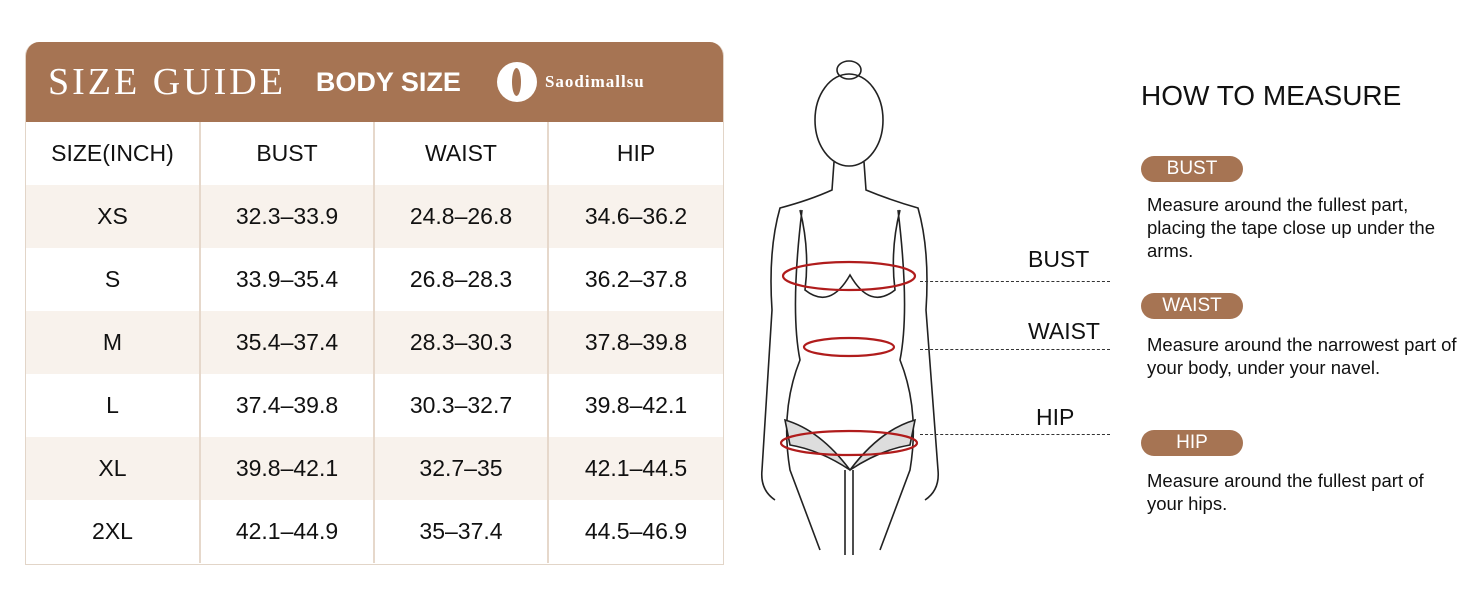 Image resolution: width=1464 pixels, height=600 pixels. Describe the element at coordinates (849, 347) in the screenshot. I see `waist-tape` at that location.